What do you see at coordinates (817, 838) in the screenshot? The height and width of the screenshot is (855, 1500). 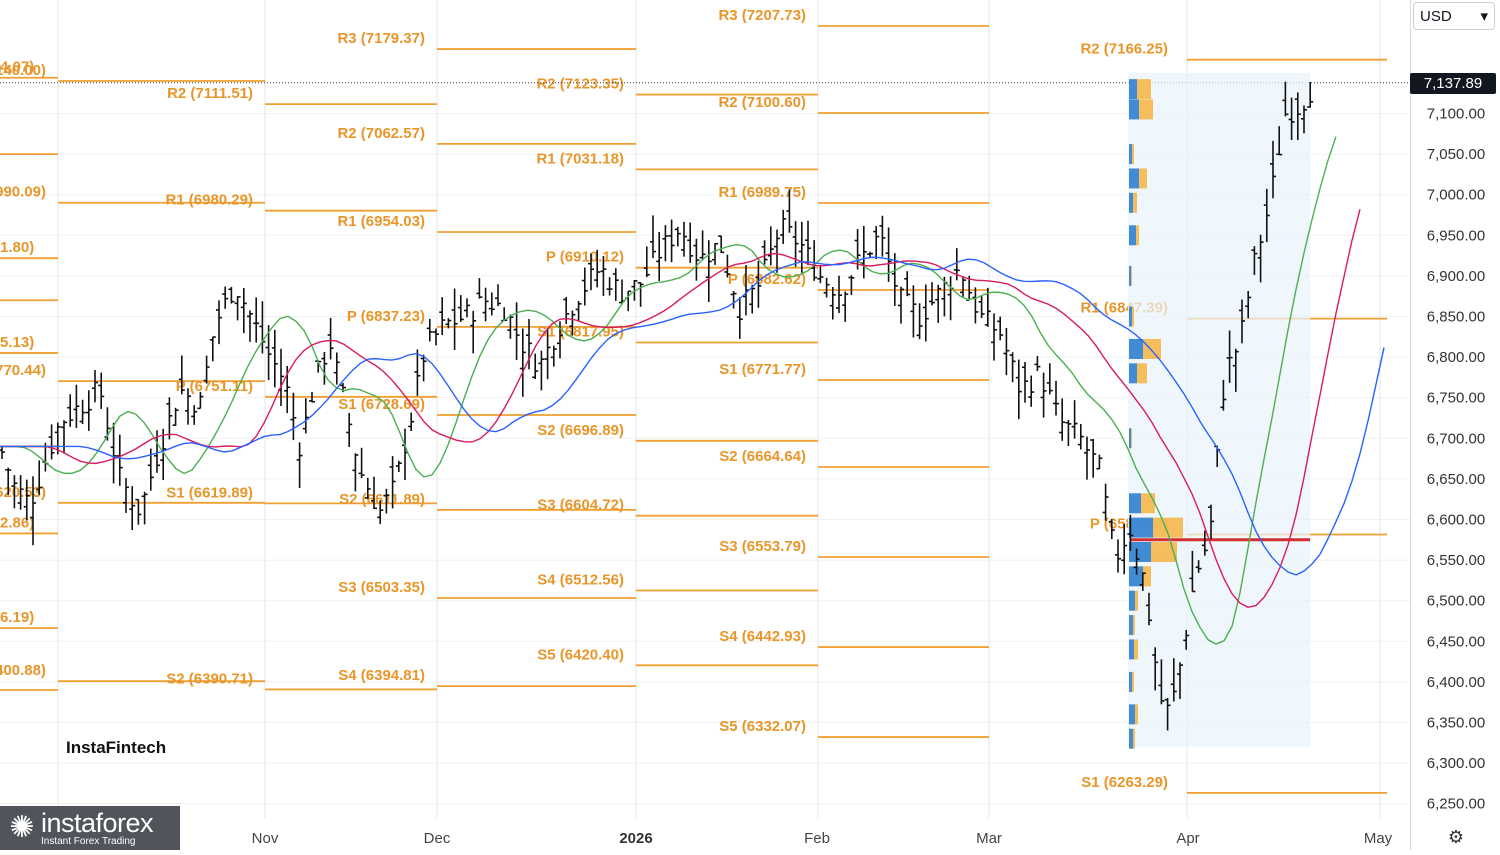 I see `x-axis-label: Feb` at bounding box center [817, 838].